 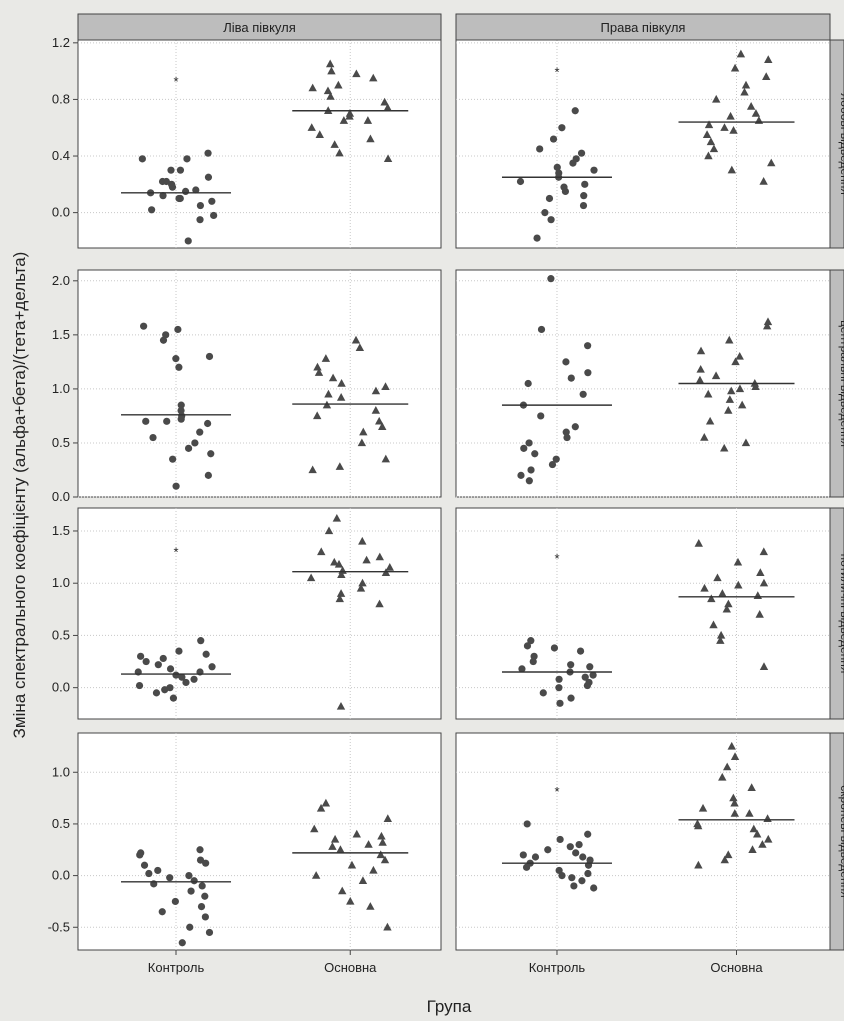 What do you see at coordinates (61, 42) in the screenshot?
I see `y-tick-label: 1.2` at bounding box center [61, 42].